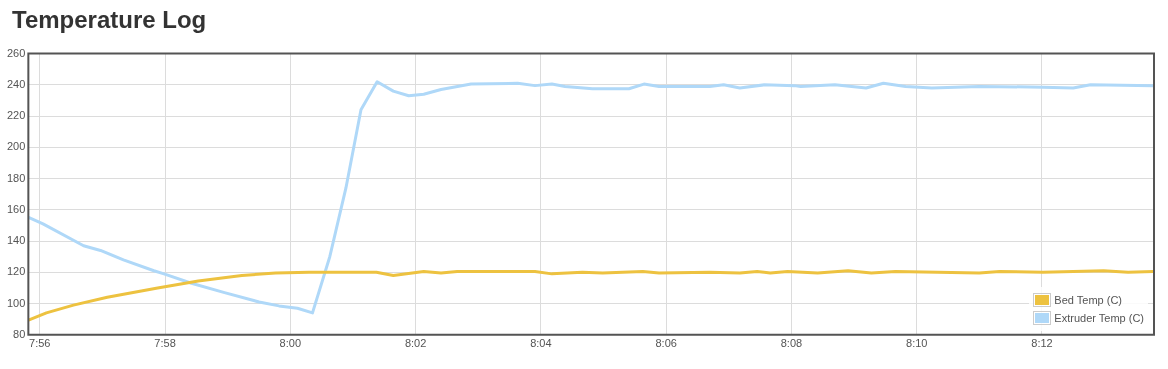 This screenshot has height=369, width=1168. What do you see at coordinates (165, 343) in the screenshot?
I see `x-tick-label: 7:58` at bounding box center [165, 343].